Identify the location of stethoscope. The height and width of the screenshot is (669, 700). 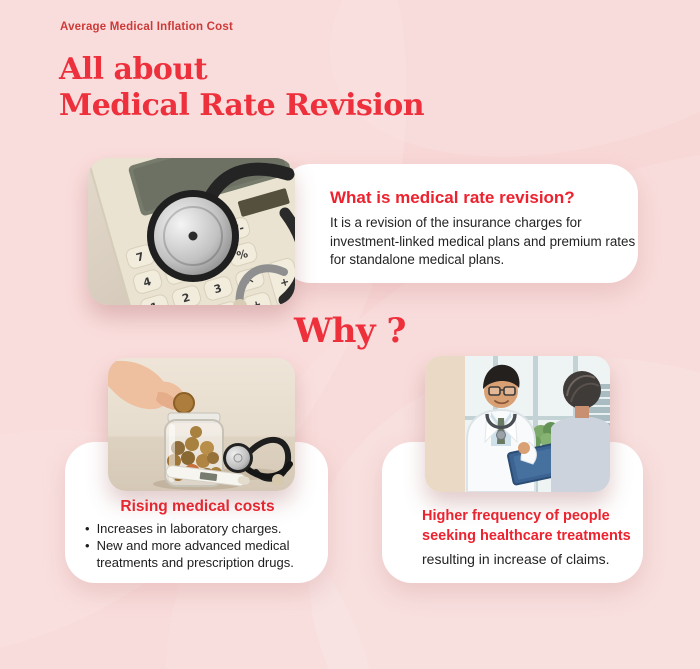
(258, 461).